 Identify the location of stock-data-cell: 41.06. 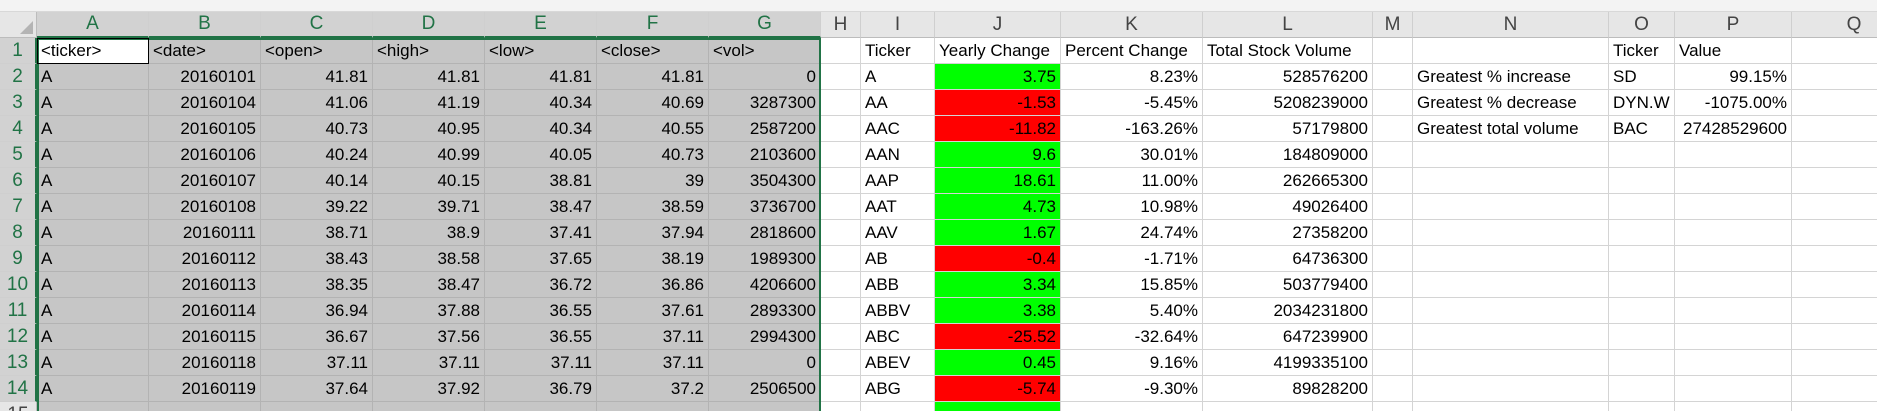
(317, 103).